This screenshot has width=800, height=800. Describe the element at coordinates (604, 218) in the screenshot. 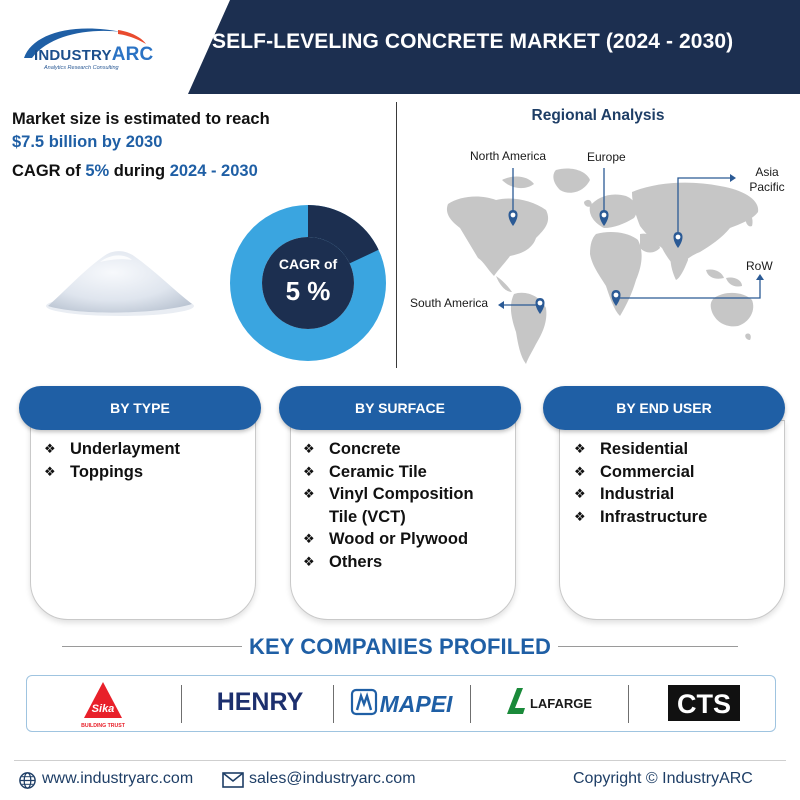

I see `pin-icon-europe` at that location.